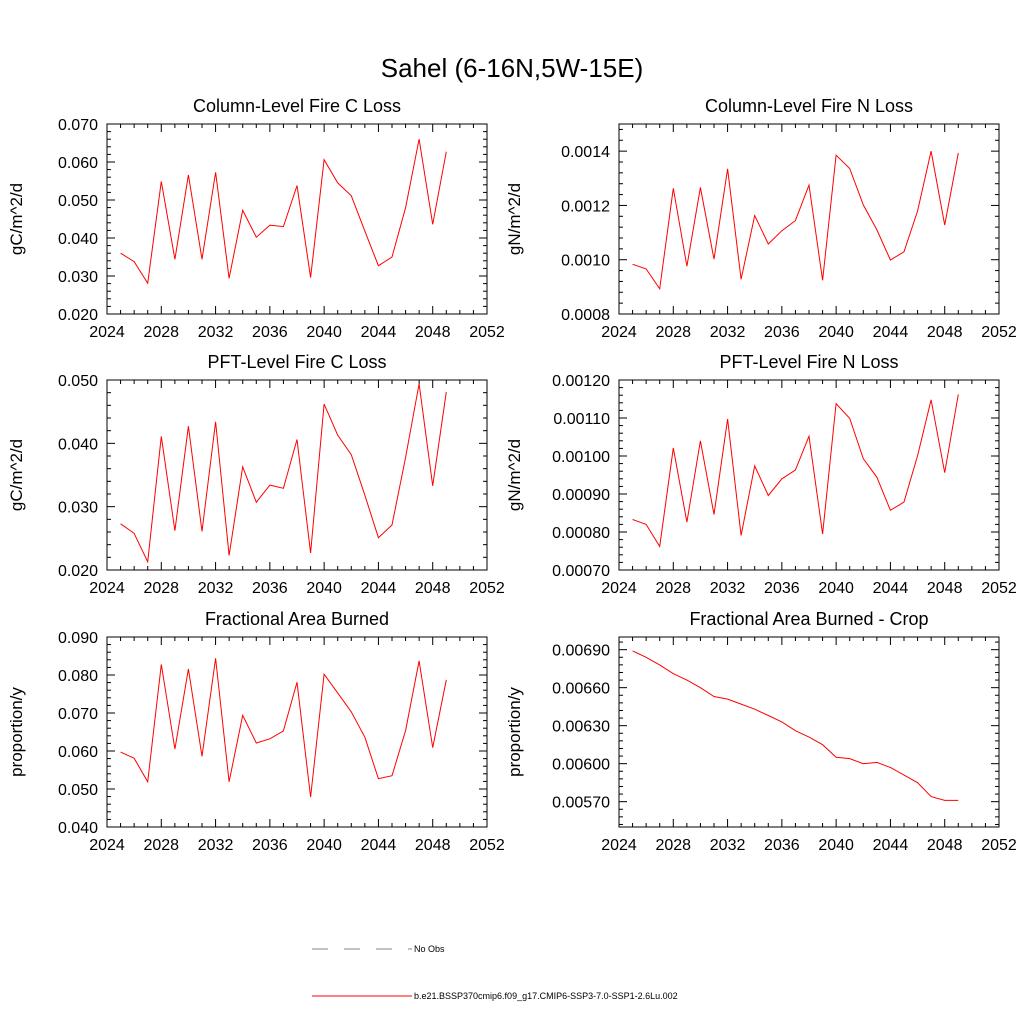 Image resolution: width=1024 pixels, height=1024 pixels. I want to click on y-tick-label: 0.00090, so click(581, 495).